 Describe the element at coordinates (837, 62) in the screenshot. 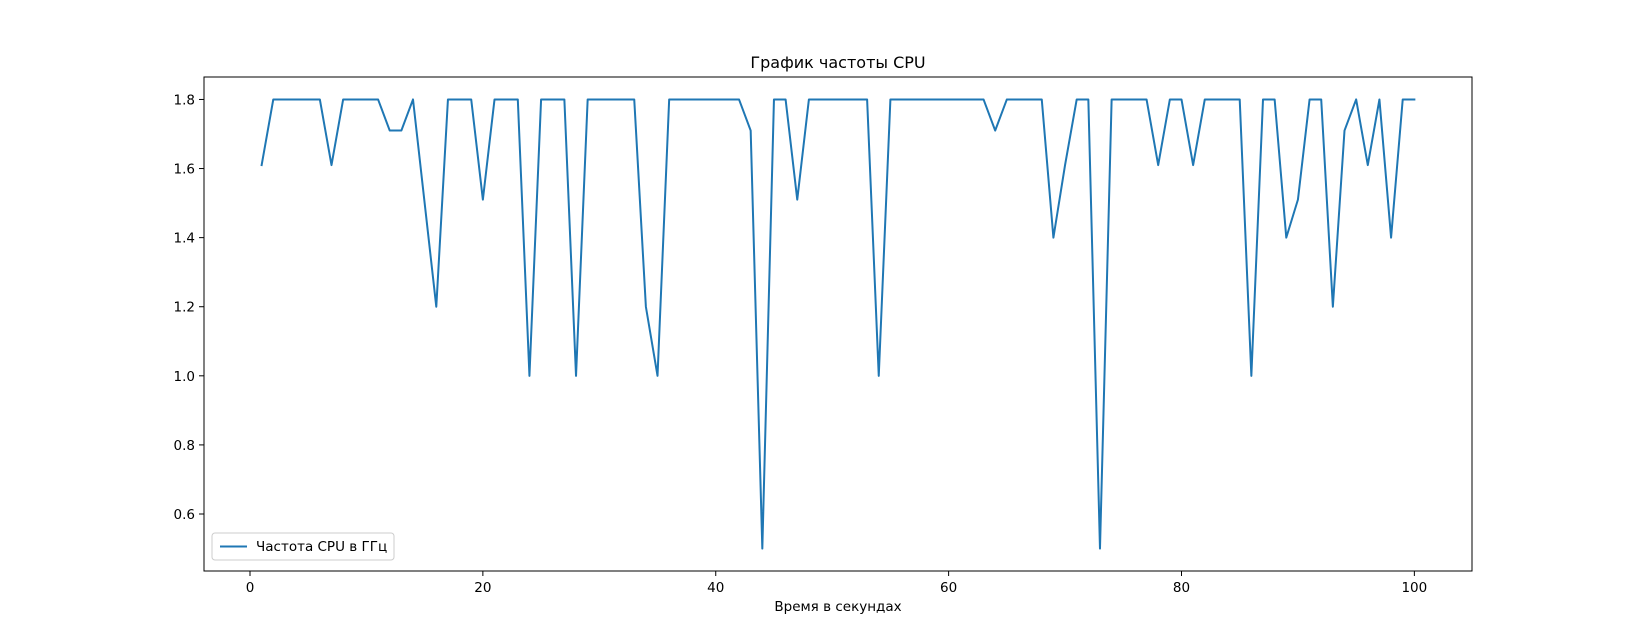

I see `chart-title: График частоты CPU` at that location.